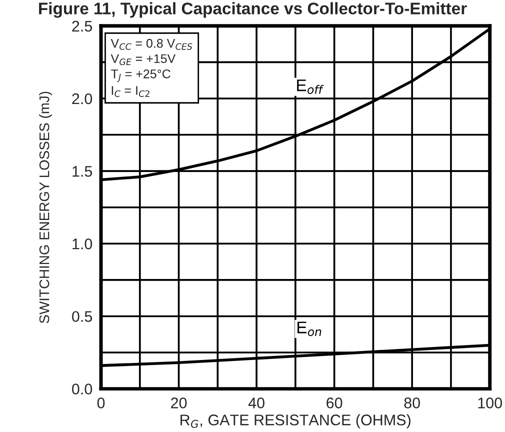 The image size is (505, 432). What do you see at coordinates (179, 403) in the screenshot?
I see `x-tick-label: 20` at bounding box center [179, 403].